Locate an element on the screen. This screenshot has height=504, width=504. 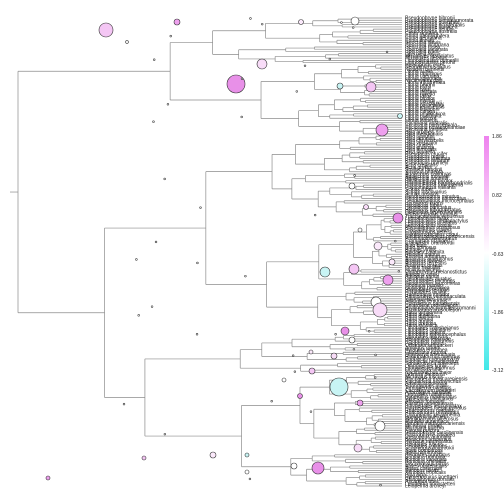
tip-label: Hylarana erythraea is located at coordinates (426, 351).